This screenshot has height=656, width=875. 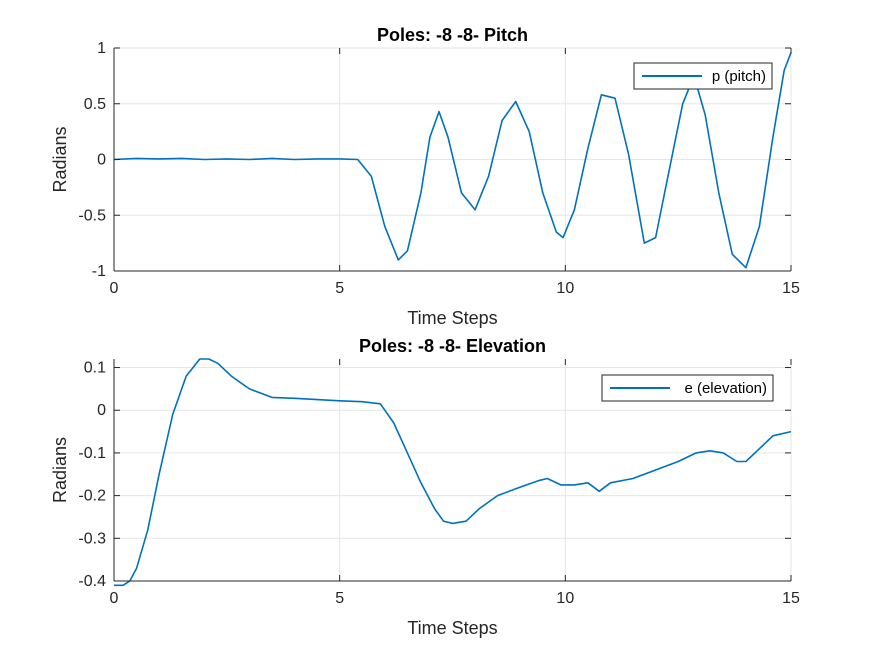 What do you see at coordinates (95, 368) in the screenshot?
I see `y-tick-label: 0.1` at bounding box center [95, 368].